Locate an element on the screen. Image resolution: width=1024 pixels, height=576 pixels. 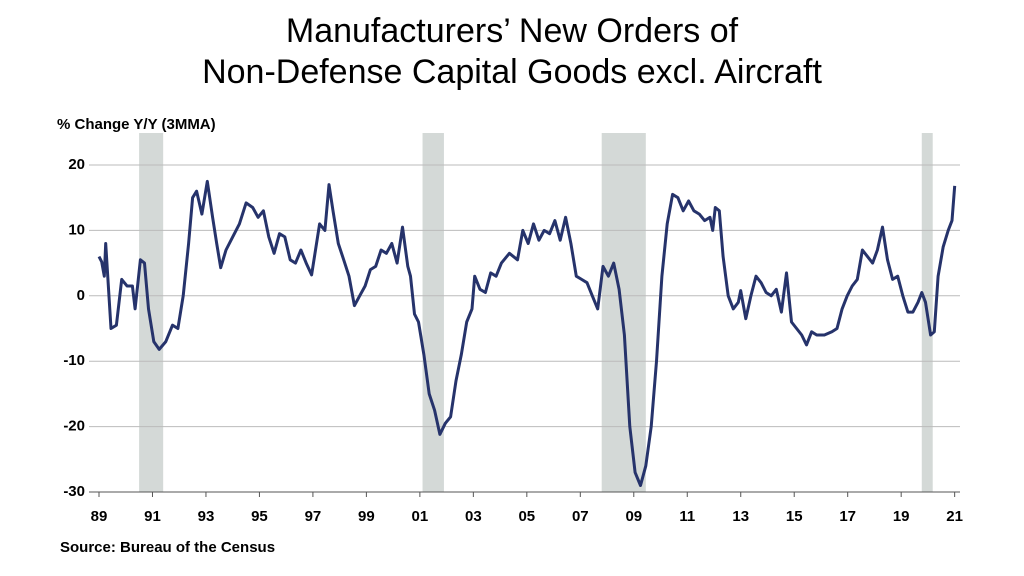
y-tick-label: 20 is located at coordinates (76, 164).